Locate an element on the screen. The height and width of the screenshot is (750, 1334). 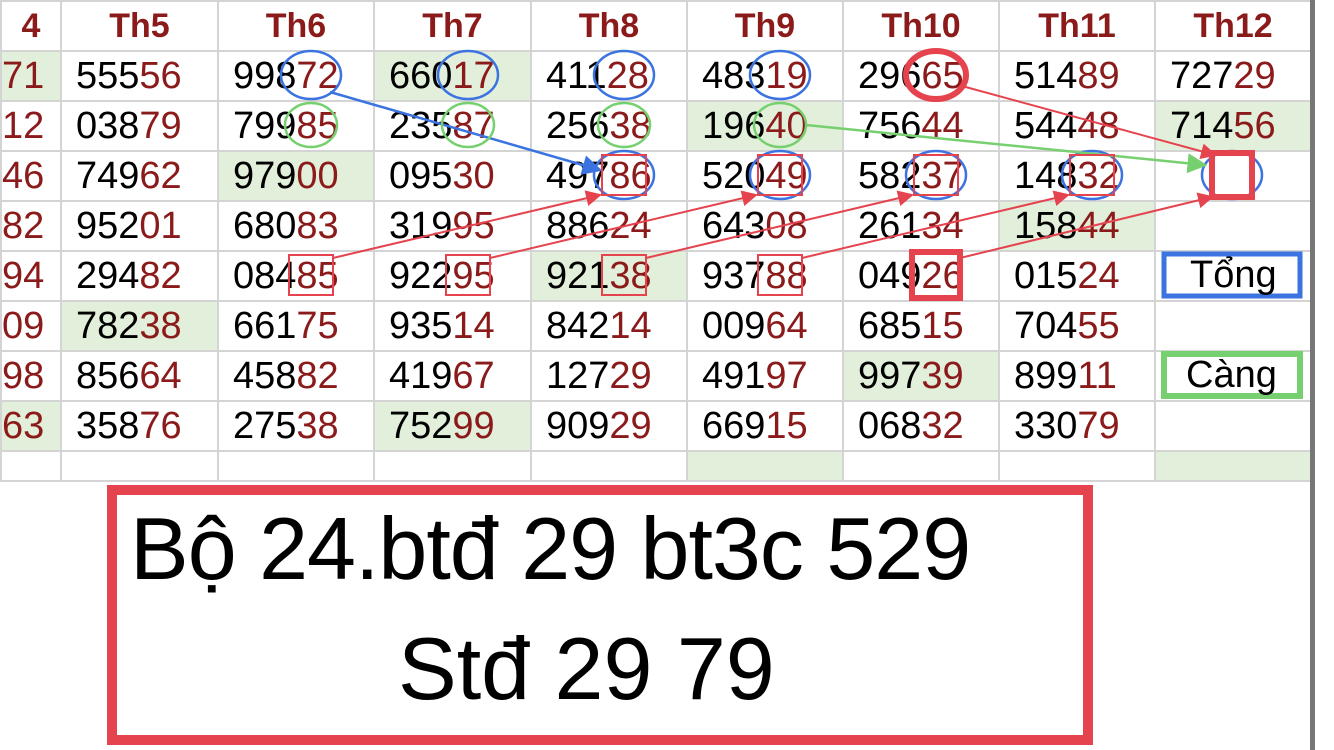
result-cell: 23587 is located at coordinates (452, 126).